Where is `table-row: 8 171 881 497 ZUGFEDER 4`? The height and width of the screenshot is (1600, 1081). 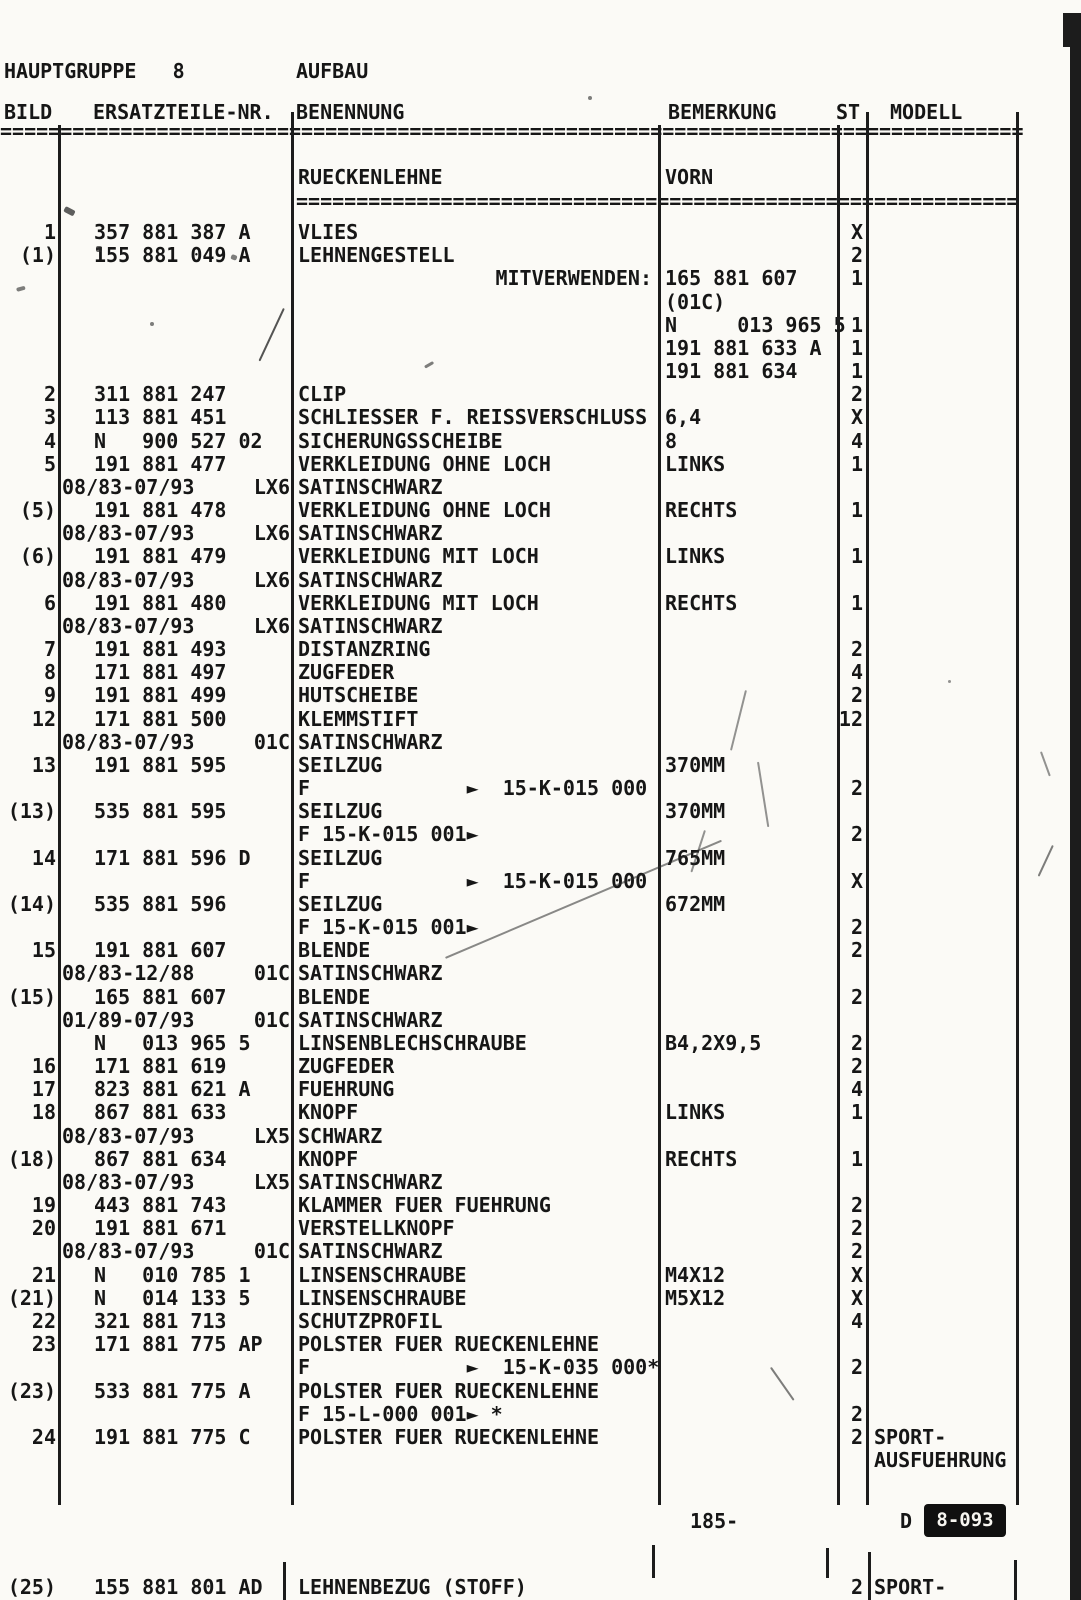 table-row: 8 171 881 497 ZUGFEDER 4 is located at coordinates (540, 672).